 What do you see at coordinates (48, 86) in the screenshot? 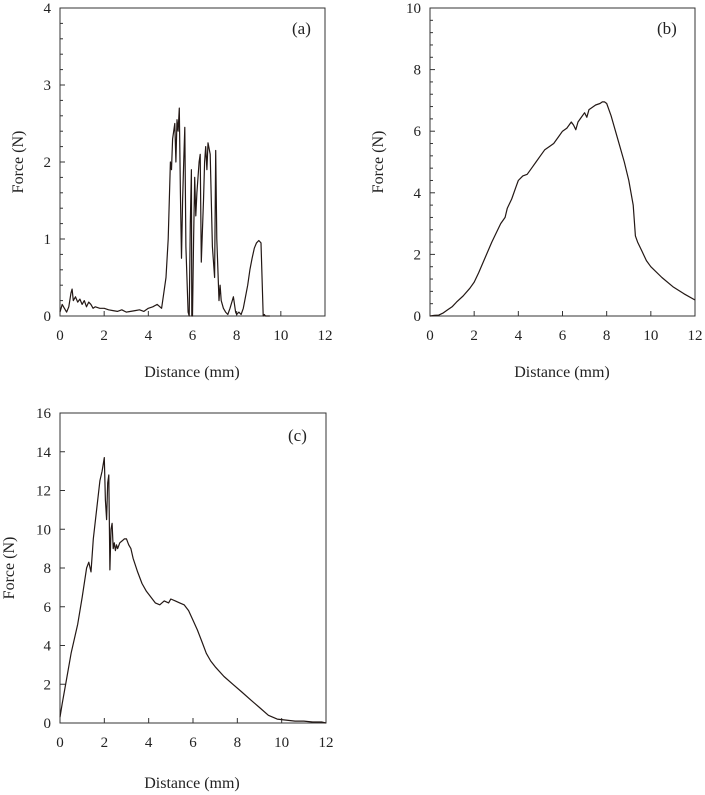
I see `y-tick-label: 3` at bounding box center [48, 86].